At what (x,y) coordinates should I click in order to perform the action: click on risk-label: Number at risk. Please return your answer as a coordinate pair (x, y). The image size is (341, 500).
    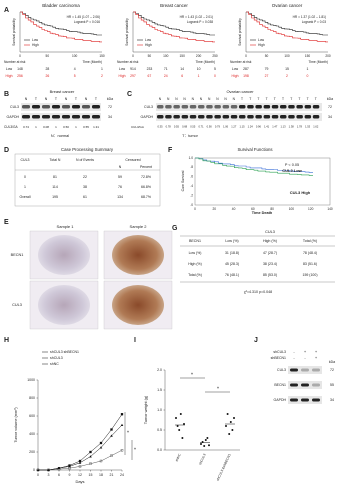
    Looking at the image, I should click on (241, 62).